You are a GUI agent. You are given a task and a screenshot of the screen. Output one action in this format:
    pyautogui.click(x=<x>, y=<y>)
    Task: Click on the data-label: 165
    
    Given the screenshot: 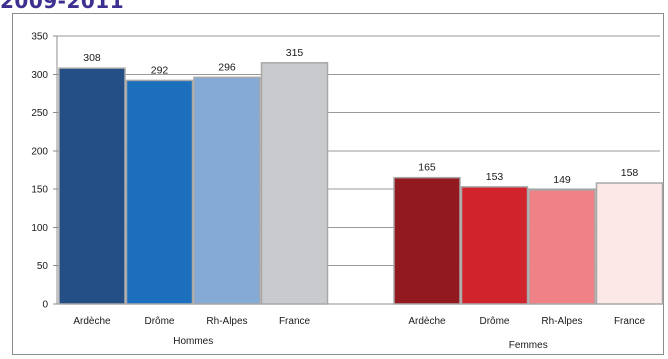 What is the action you would take?
    pyautogui.click(x=427, y=168)
    